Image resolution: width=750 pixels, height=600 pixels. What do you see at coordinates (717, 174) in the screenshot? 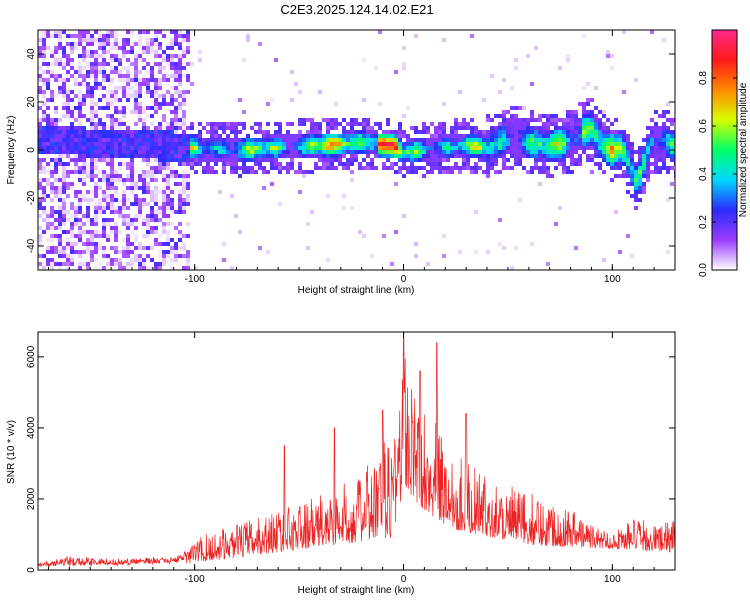
I see `colorbar-ticks: 0.00.20.40.60.8` at bounding box center [717, 174].